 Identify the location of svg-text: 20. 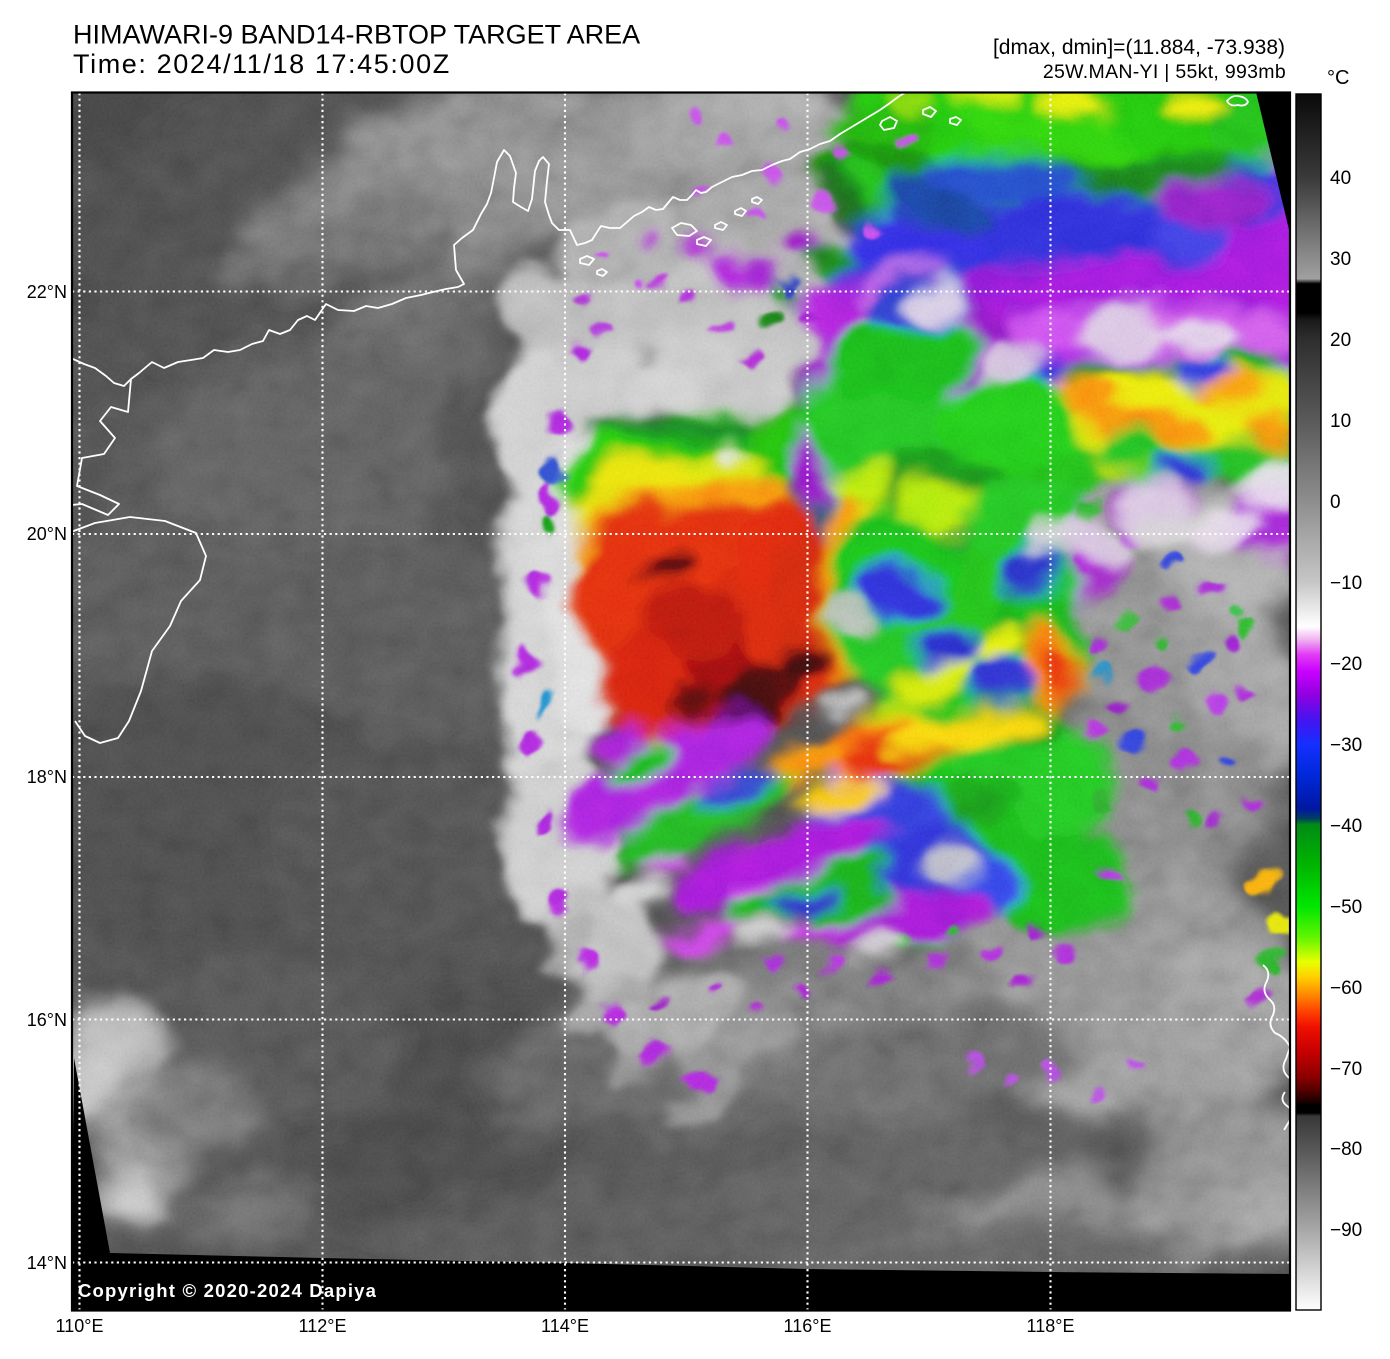
(1340, 340).